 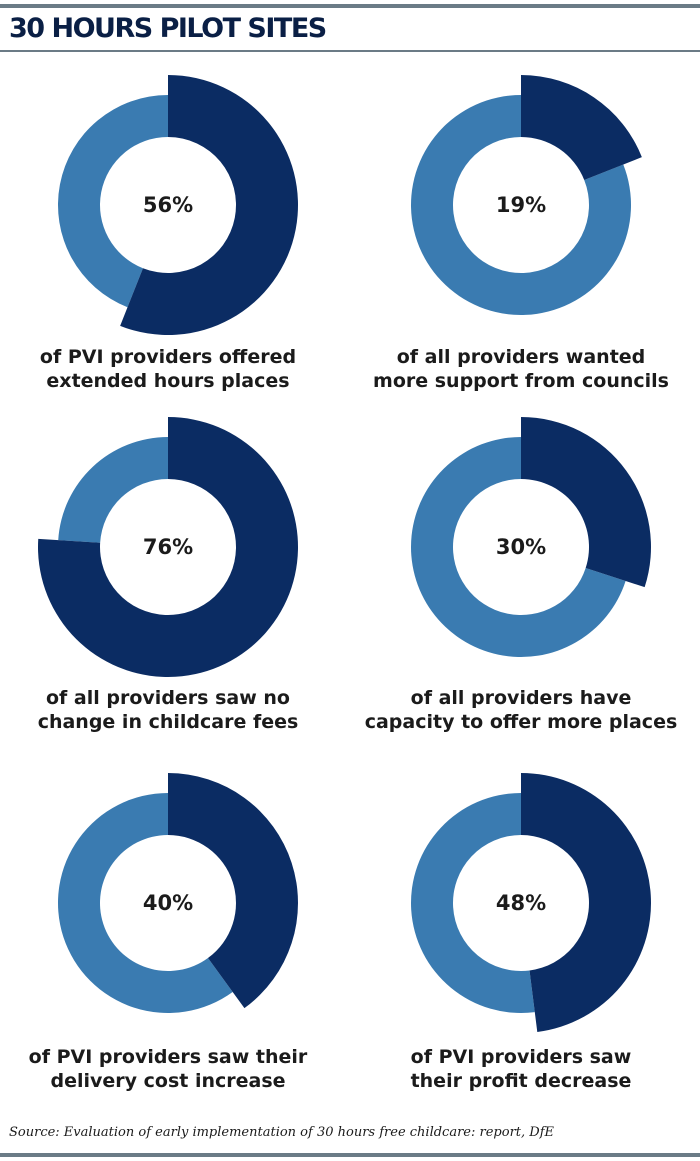 I want to click on percentage-label: 76%, so click(x=168, y=547).